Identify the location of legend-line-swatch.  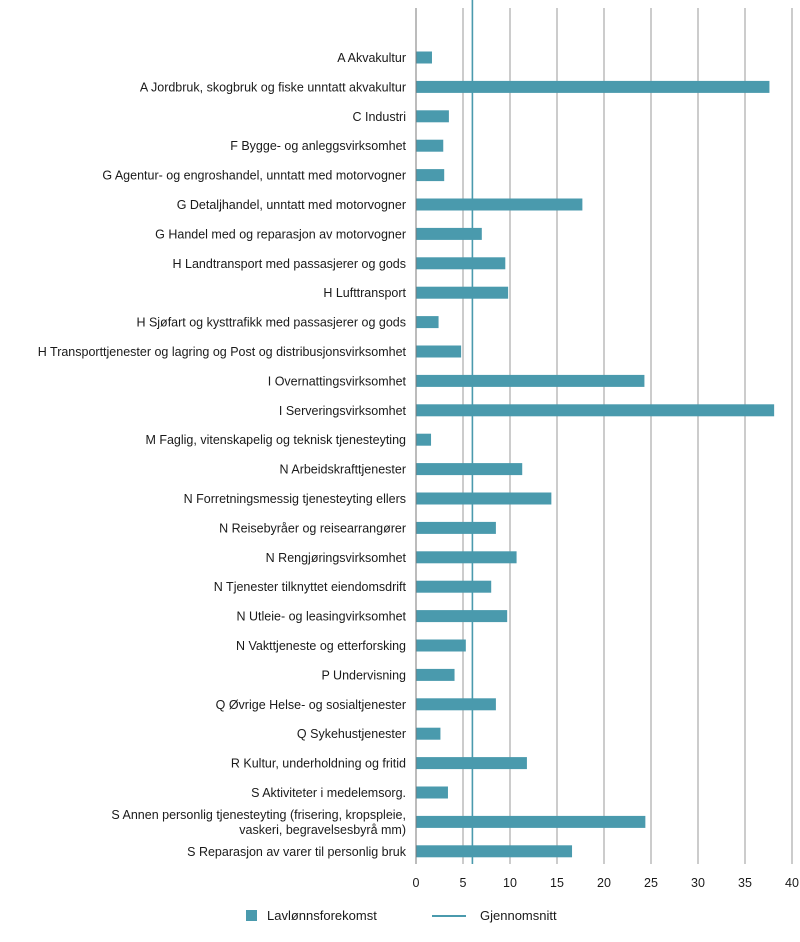
(449, 915).